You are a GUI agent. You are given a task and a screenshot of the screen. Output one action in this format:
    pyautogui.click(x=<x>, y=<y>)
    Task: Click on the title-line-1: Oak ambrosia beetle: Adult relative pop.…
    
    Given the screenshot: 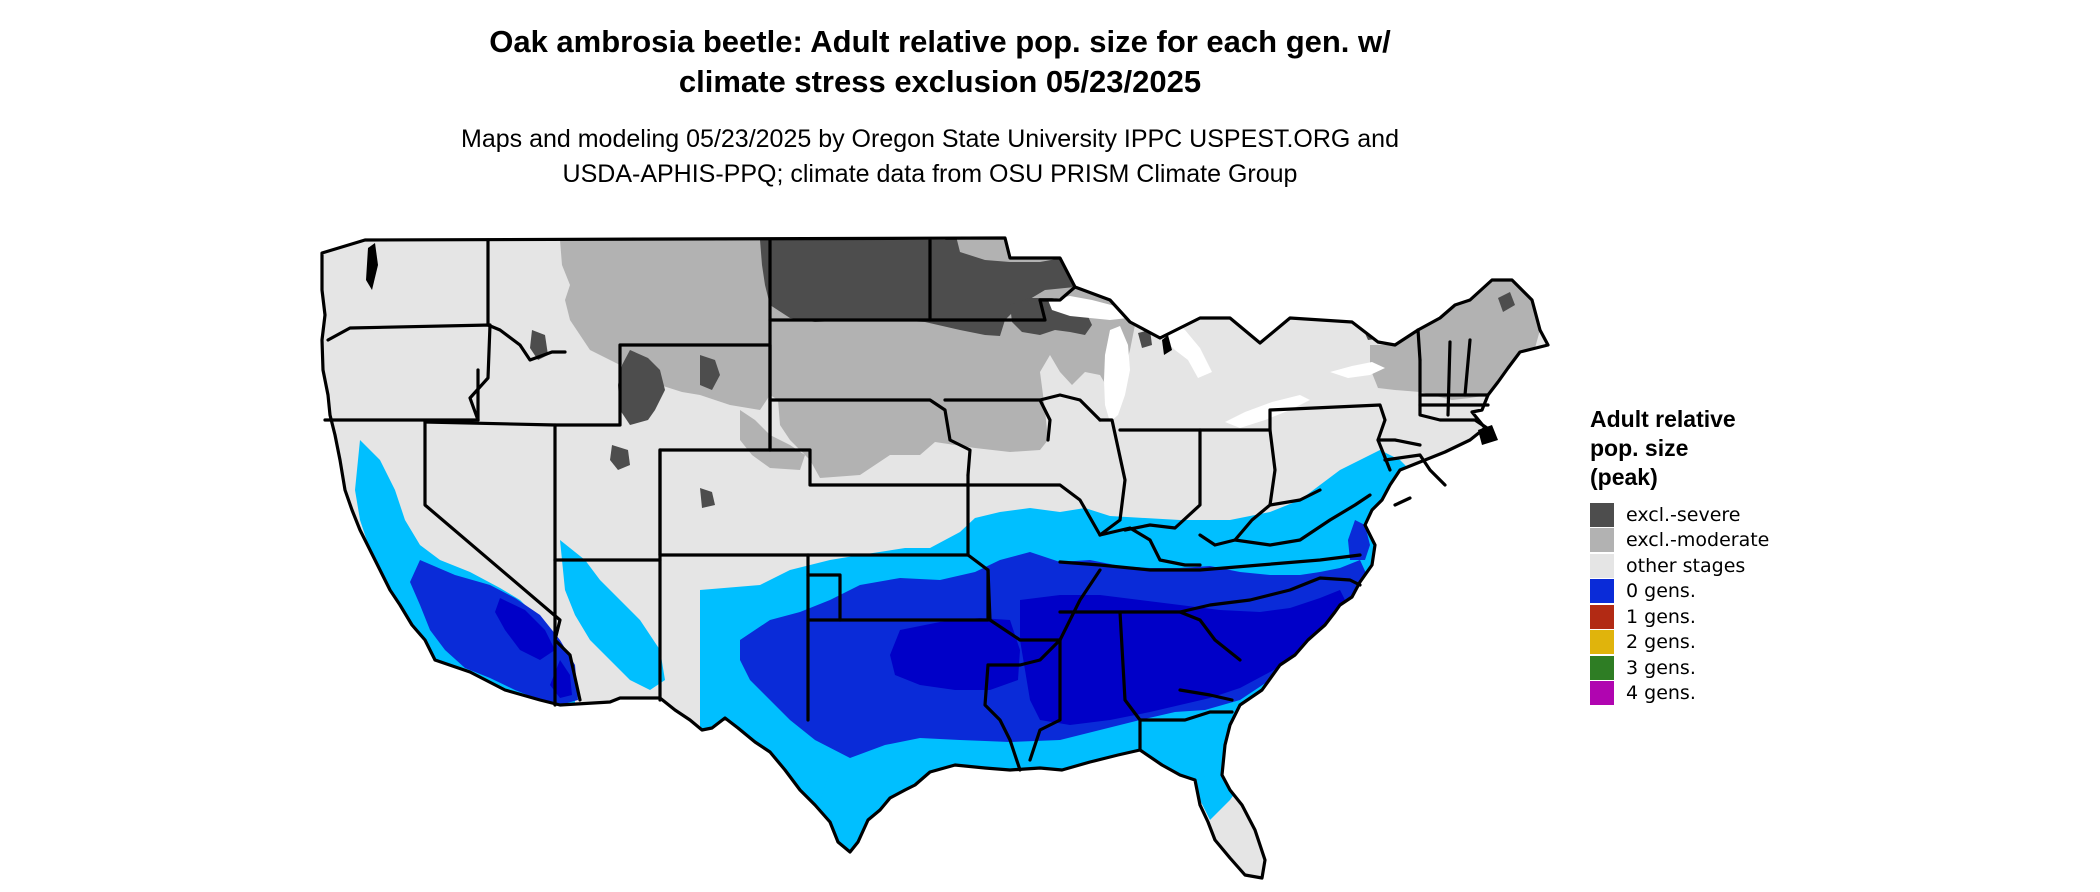 What is the action you would take?
    pyautogui.click(x=940, y=41)
    